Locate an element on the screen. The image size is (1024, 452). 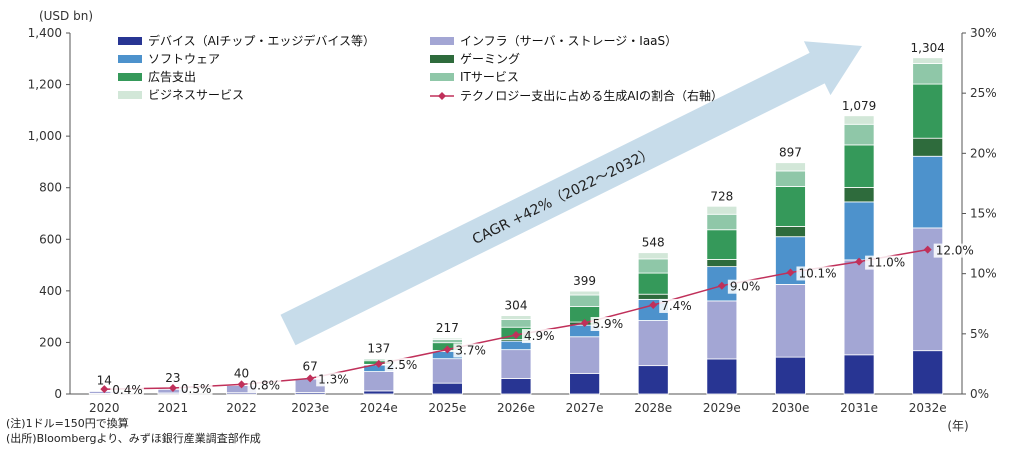
bar-segment-2031e-s2 is located at coordinates (859, 231).